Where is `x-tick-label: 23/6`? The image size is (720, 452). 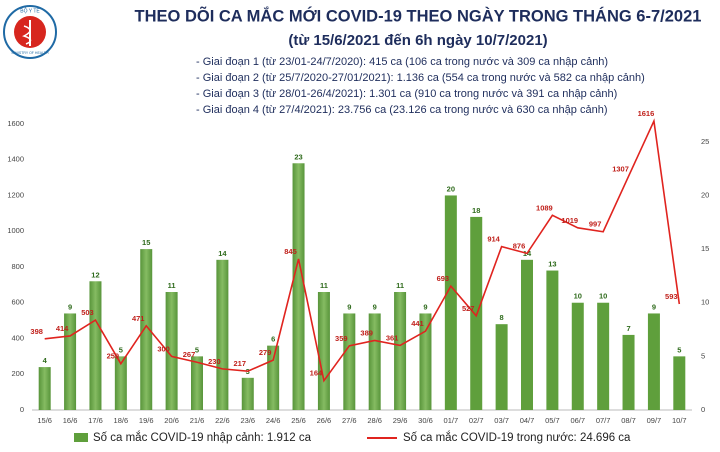 x-tick-label: 23/6 is located at coordinates (247, 420).